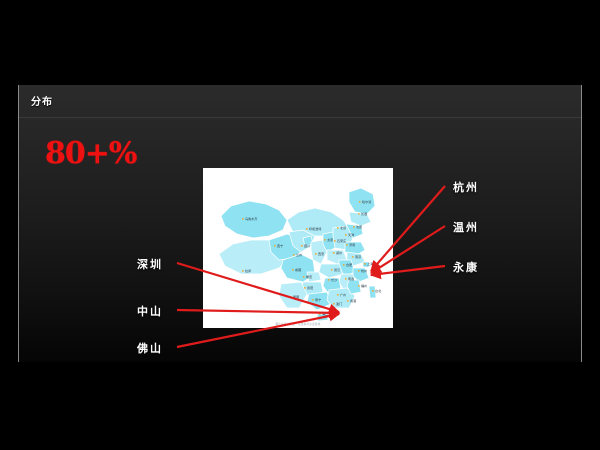 The image size is (600, 450). I want to click on callout-label-left-3: 佛山, so click(150, 348).